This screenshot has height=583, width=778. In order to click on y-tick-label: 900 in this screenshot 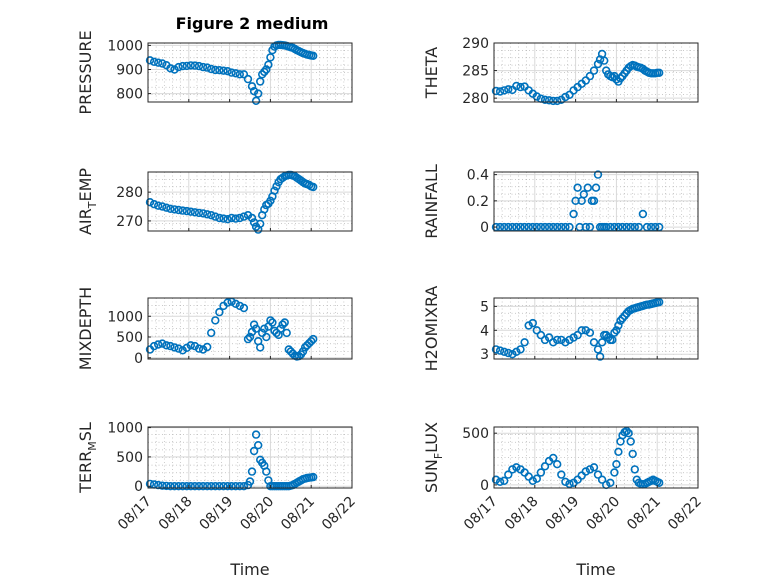, I will do `click(129, 70)`.